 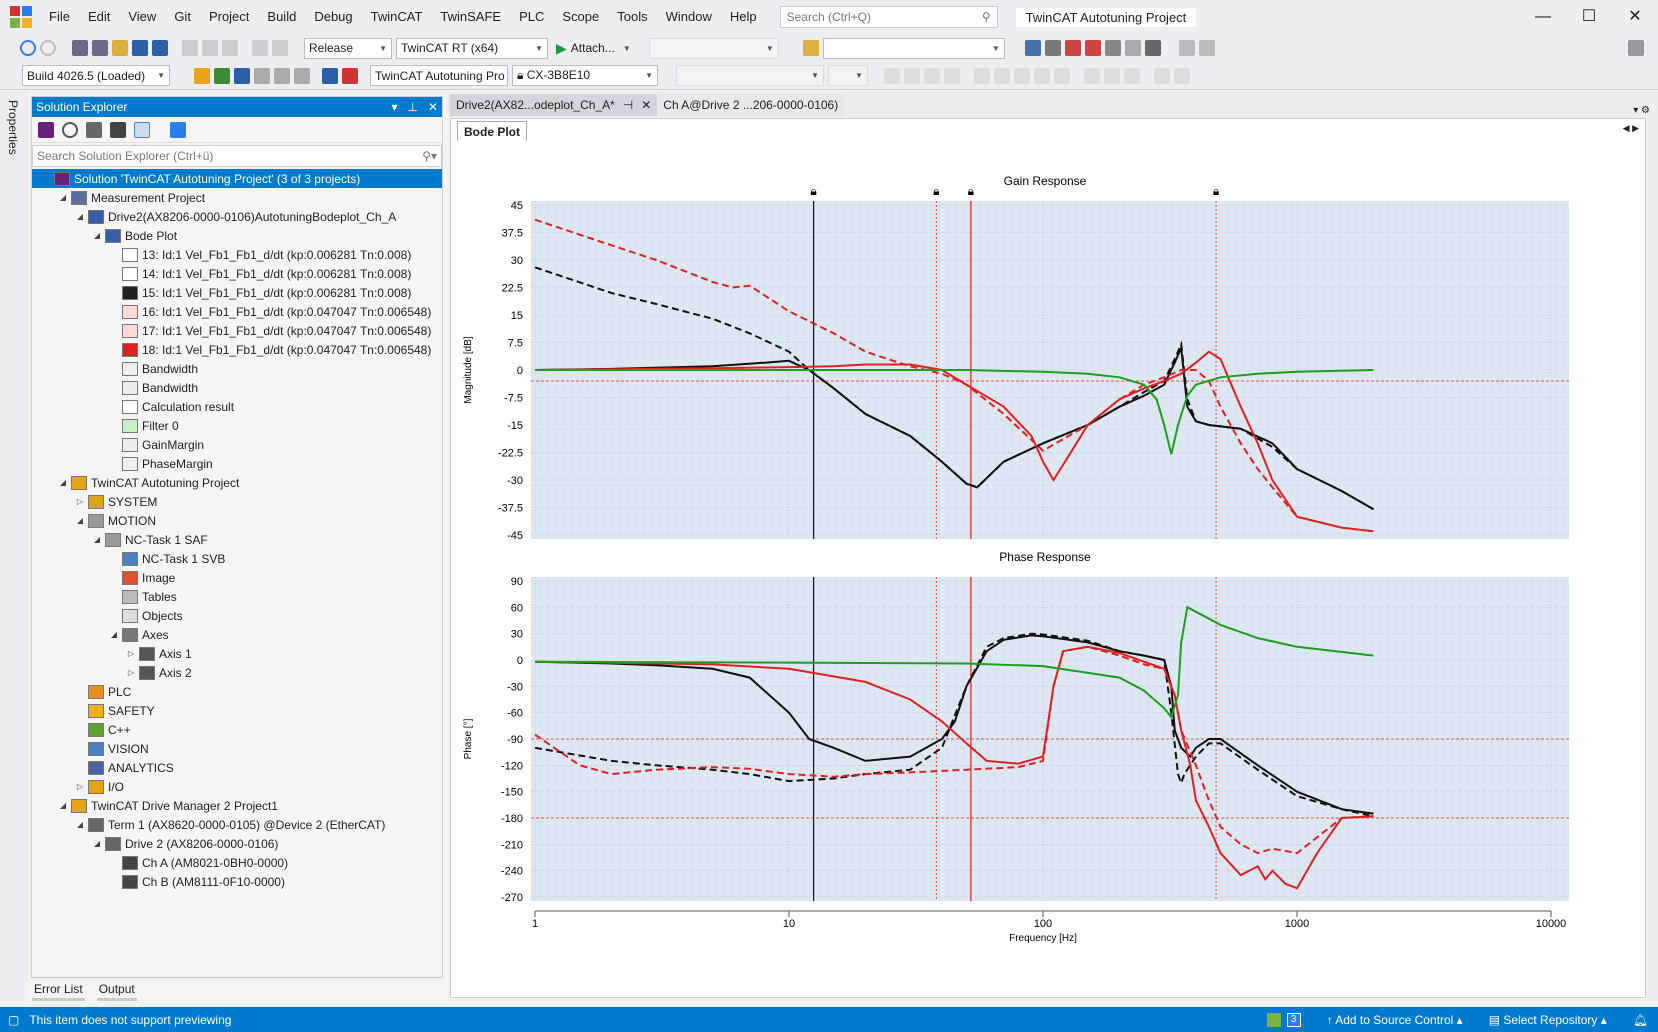 I want to click on solution-search-box: Search Solution Explorer (Ctrl+ü) ⚲▾, so click(x=237, y=156).